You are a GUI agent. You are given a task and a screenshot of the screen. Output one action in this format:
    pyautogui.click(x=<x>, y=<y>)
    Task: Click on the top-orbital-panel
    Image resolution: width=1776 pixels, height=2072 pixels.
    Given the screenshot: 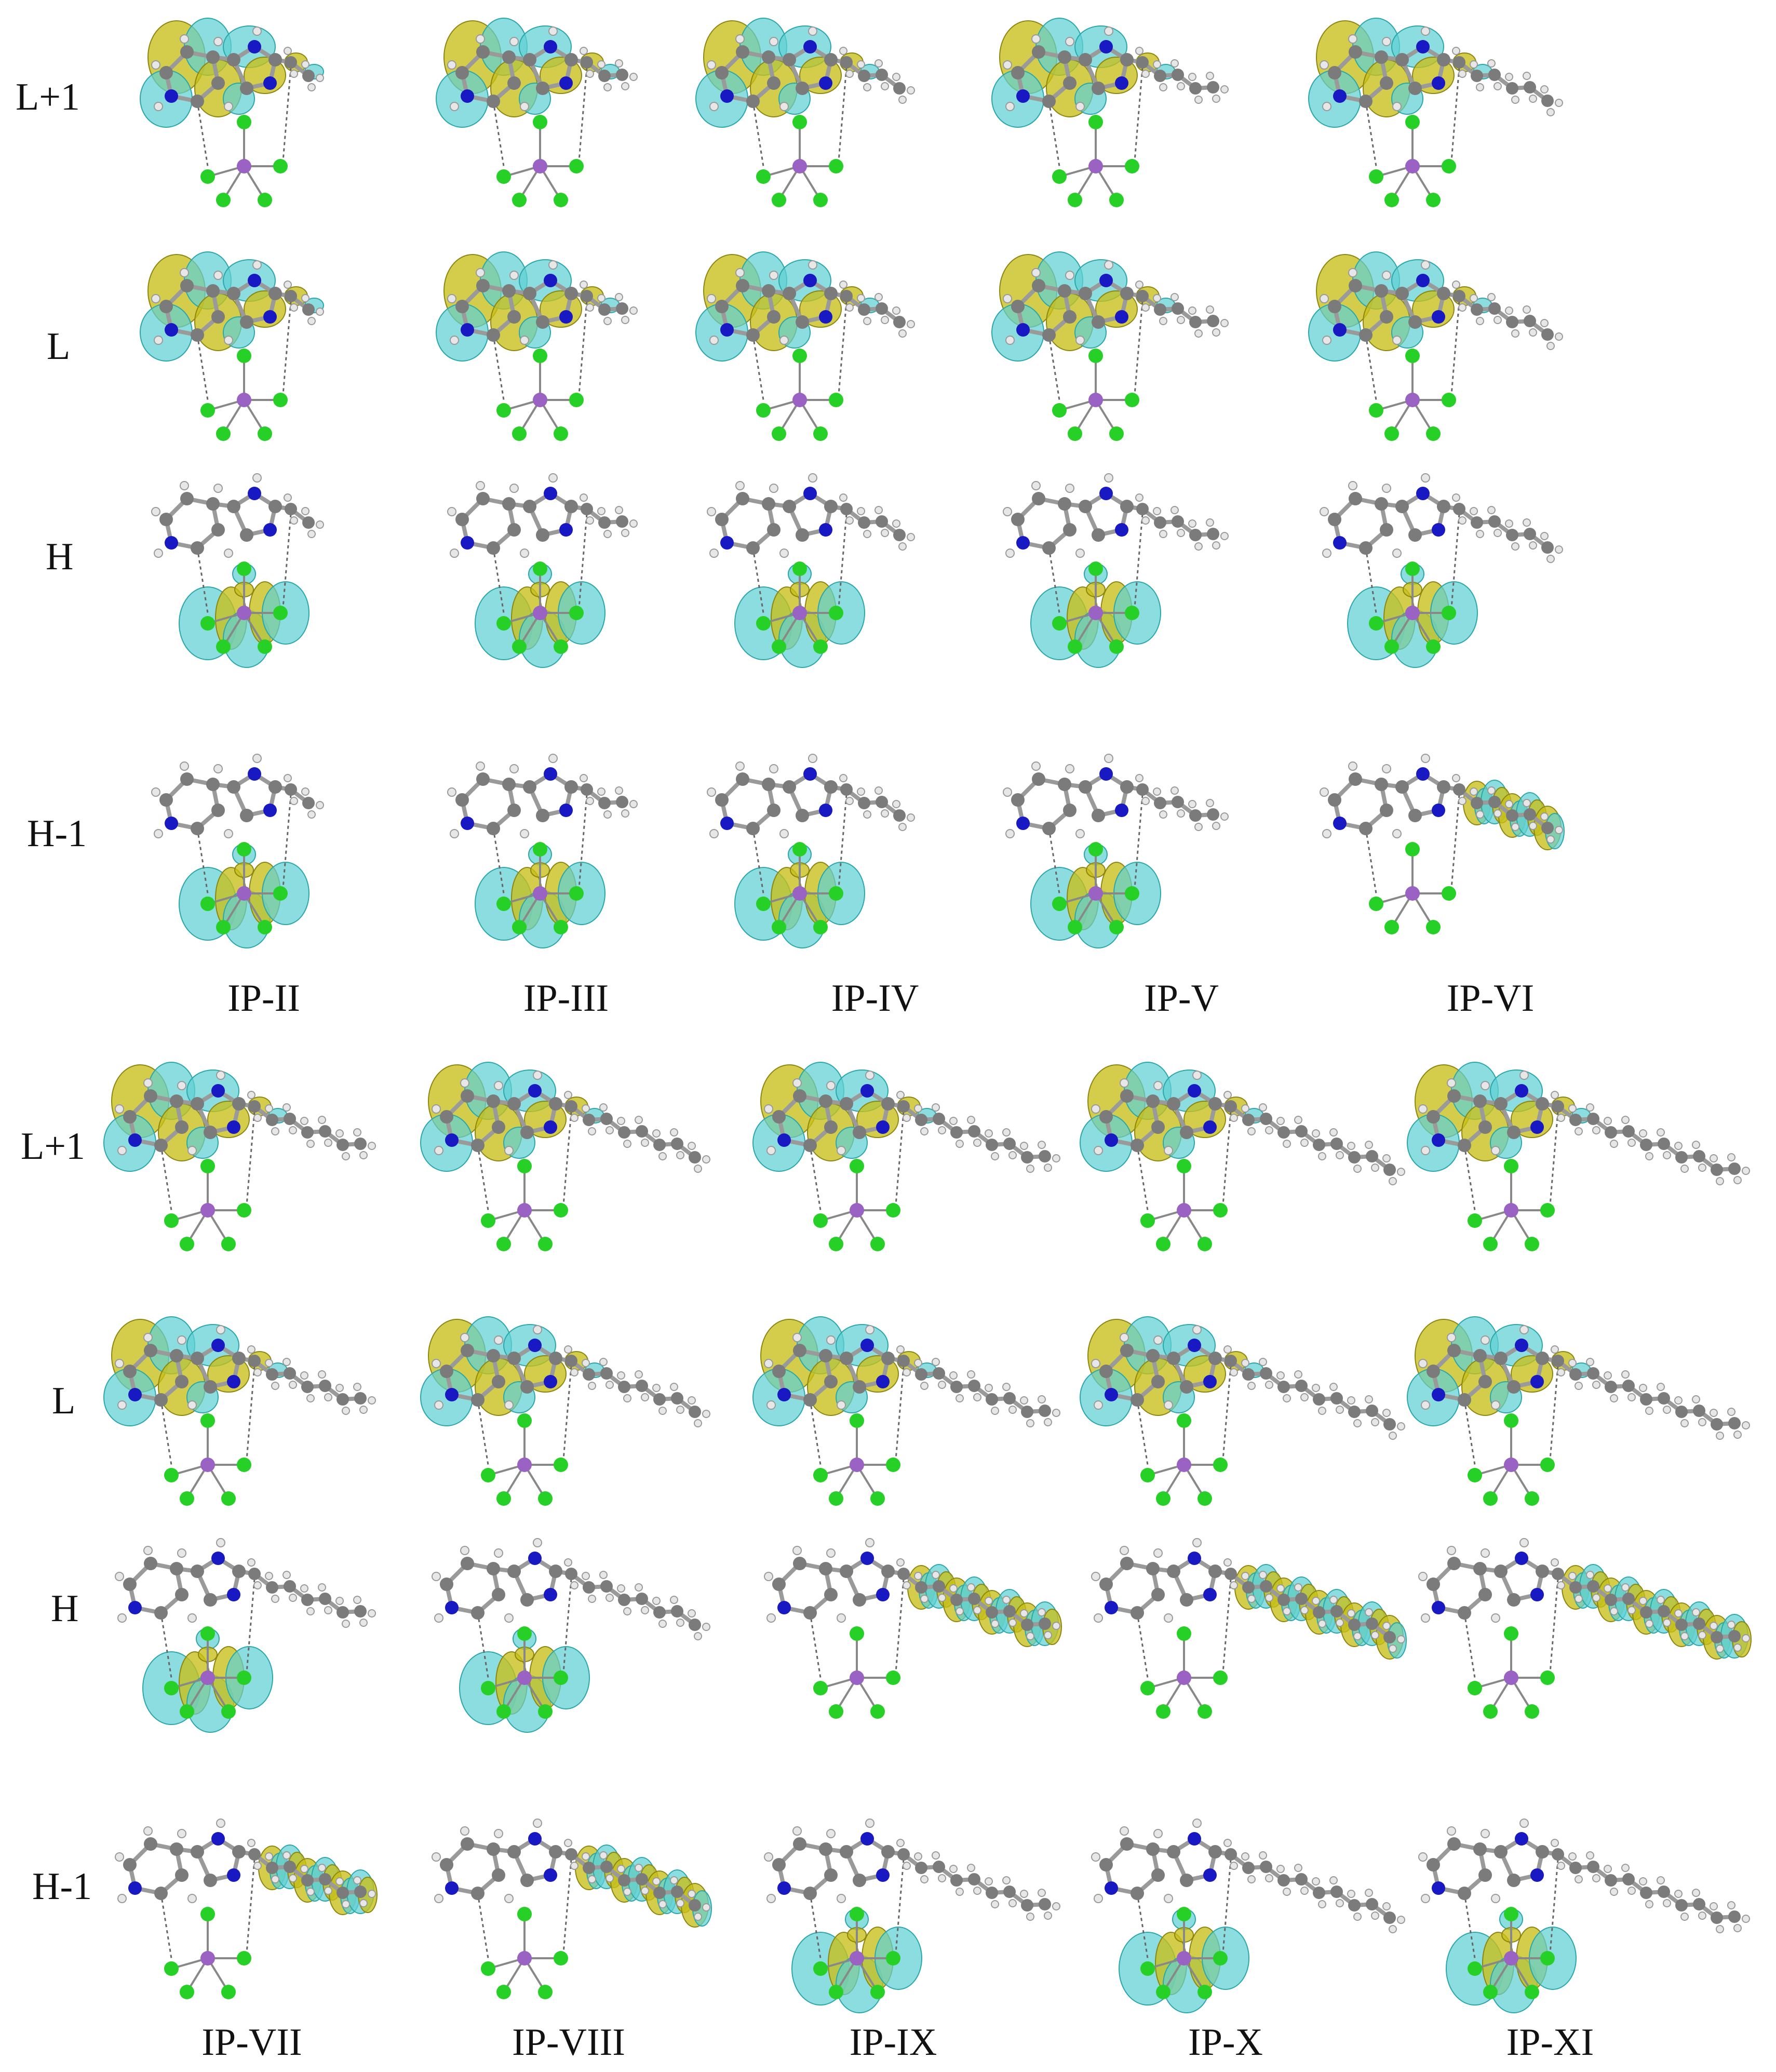 What is the action you would take?
    pyautogui.click(x=296, y=124)
    